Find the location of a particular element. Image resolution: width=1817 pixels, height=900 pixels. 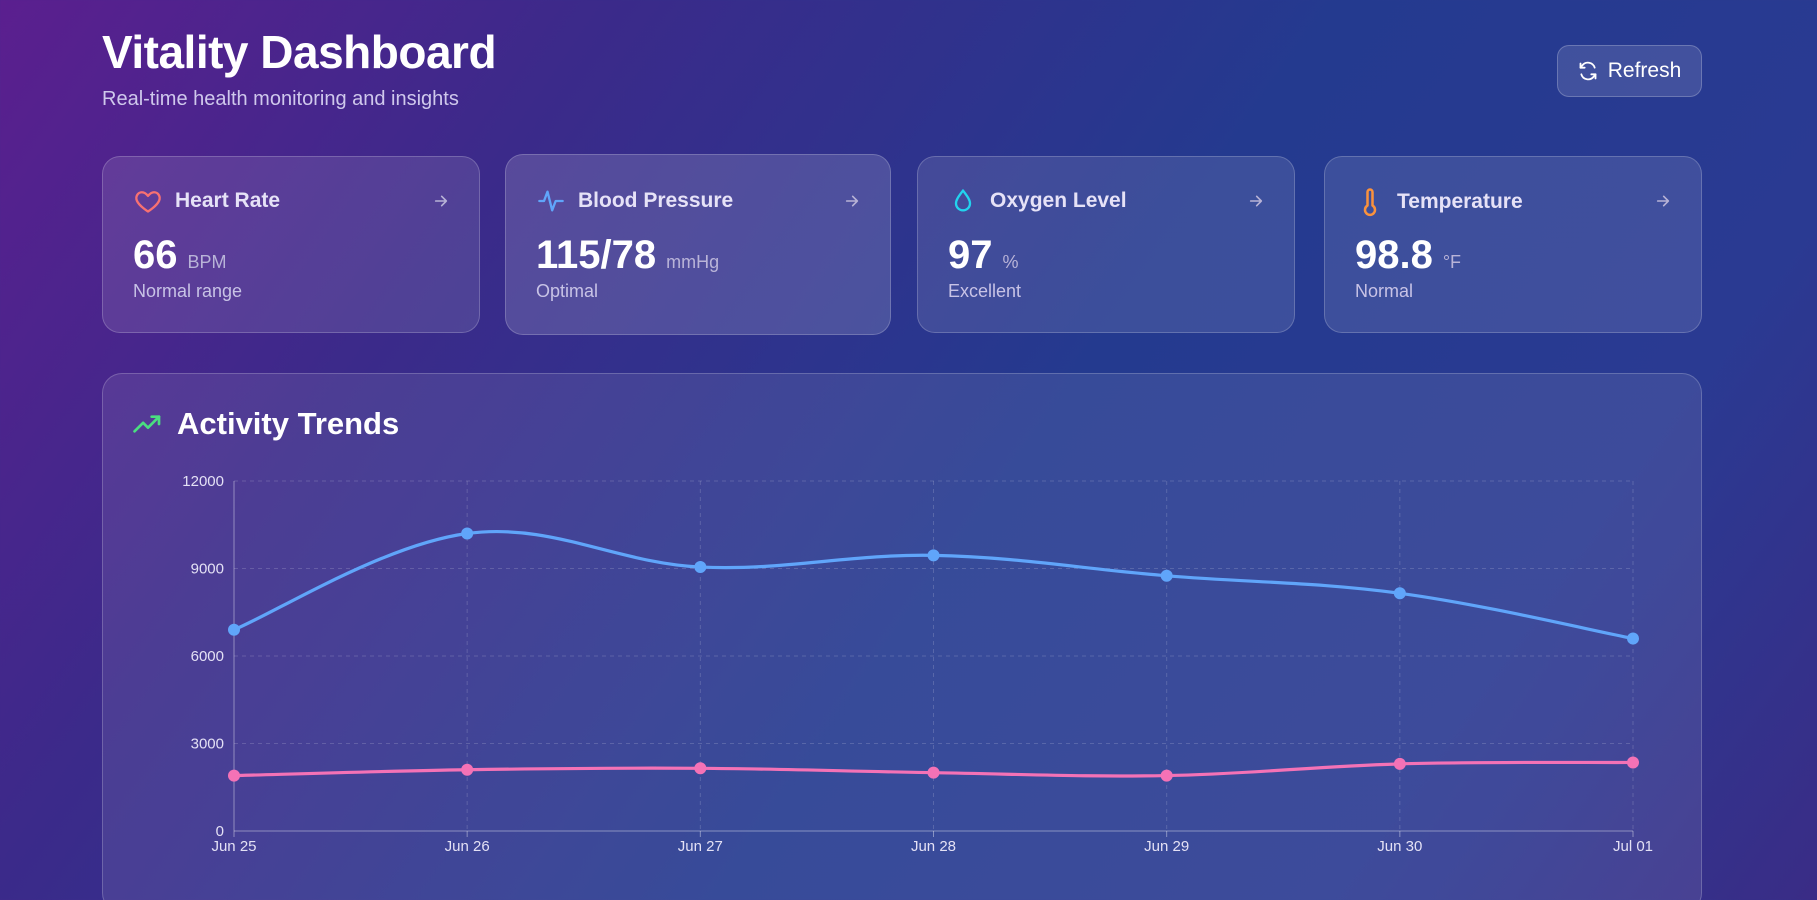

x-tick-label: Jun 28 is located at coordinates (933, 846).